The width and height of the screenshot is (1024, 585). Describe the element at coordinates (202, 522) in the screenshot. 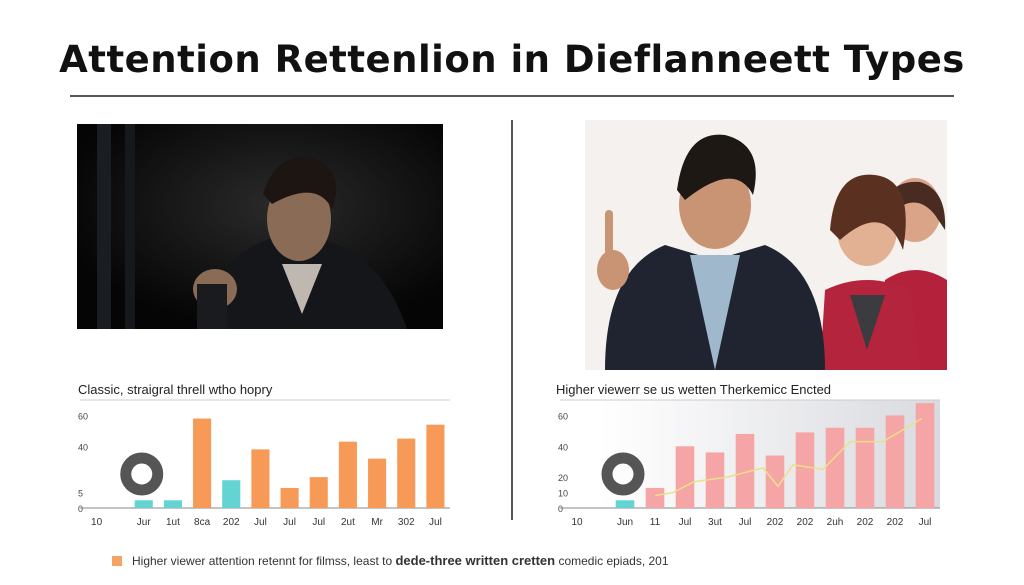

I see `x-tick-label: 8ca` at that location.